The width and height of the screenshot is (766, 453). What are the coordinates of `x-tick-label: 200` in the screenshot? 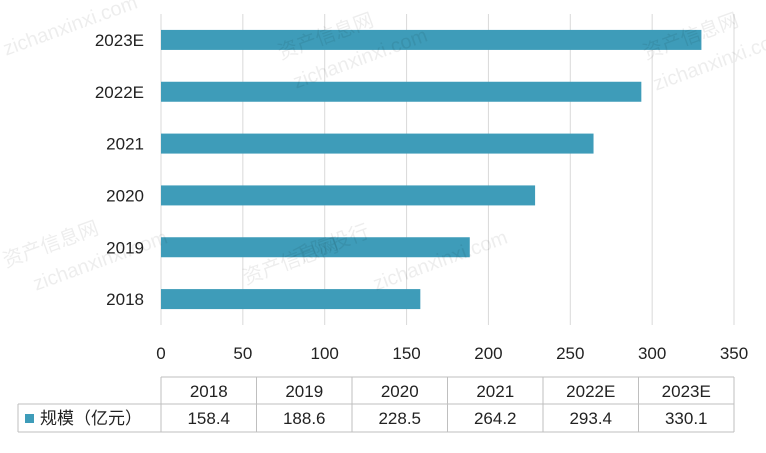 It's located at (488, 353).